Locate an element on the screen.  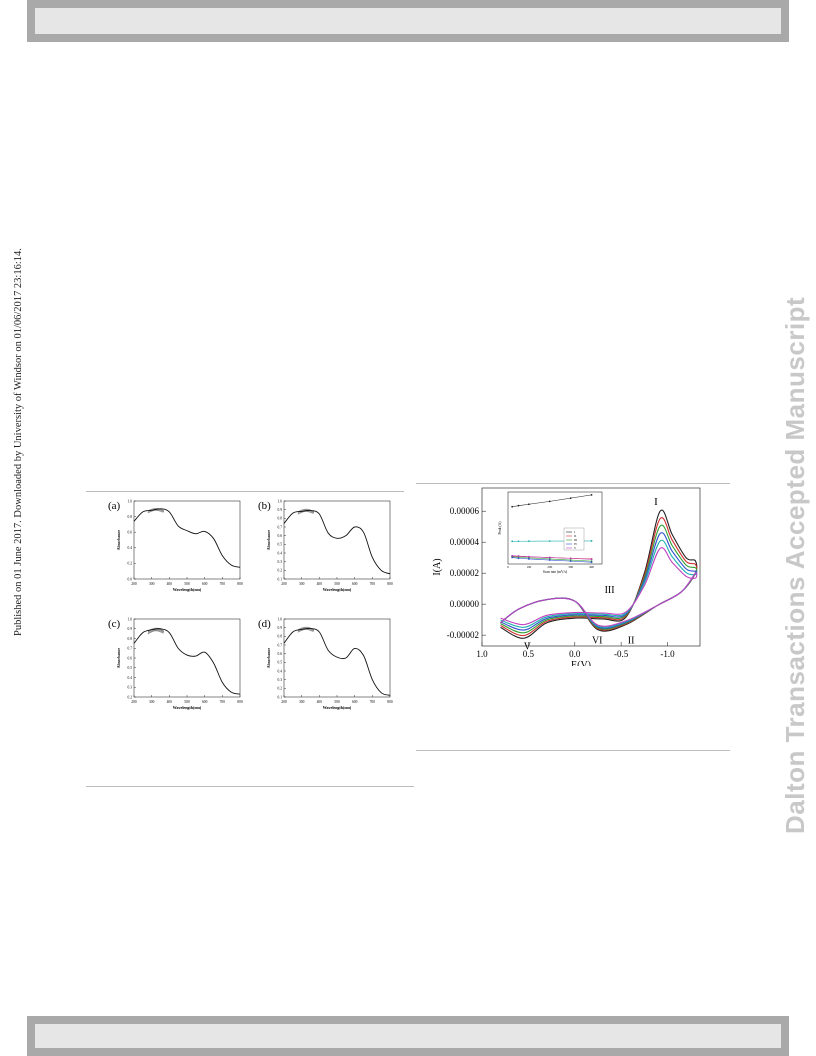
y-axis-label: I(A) is located at coordinates (437, 566).